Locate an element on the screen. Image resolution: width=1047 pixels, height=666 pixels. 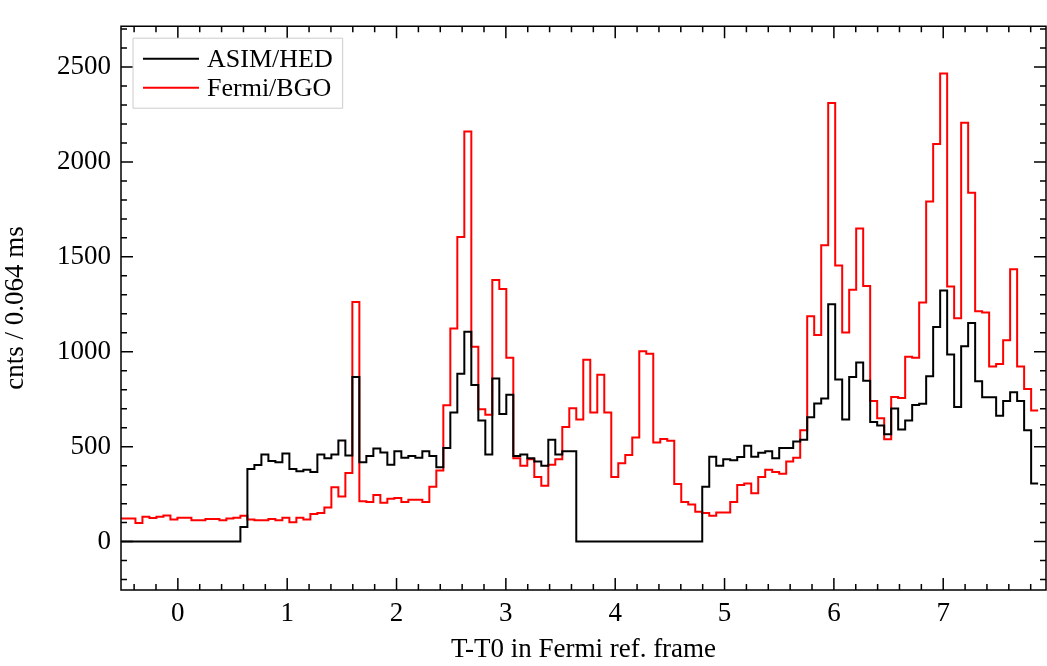
x-tick-label: 7 is located at coordinates (943, 612).